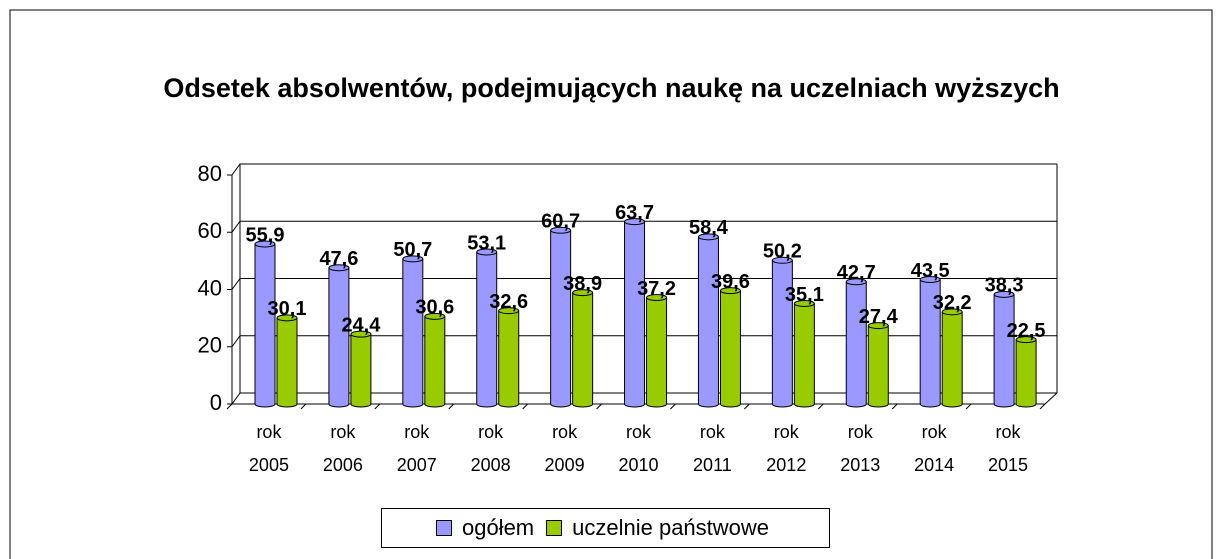  Describe the element at coordinates (564, 448) in the screenshot. I see `x-tick-label: rok 2009` at that location.